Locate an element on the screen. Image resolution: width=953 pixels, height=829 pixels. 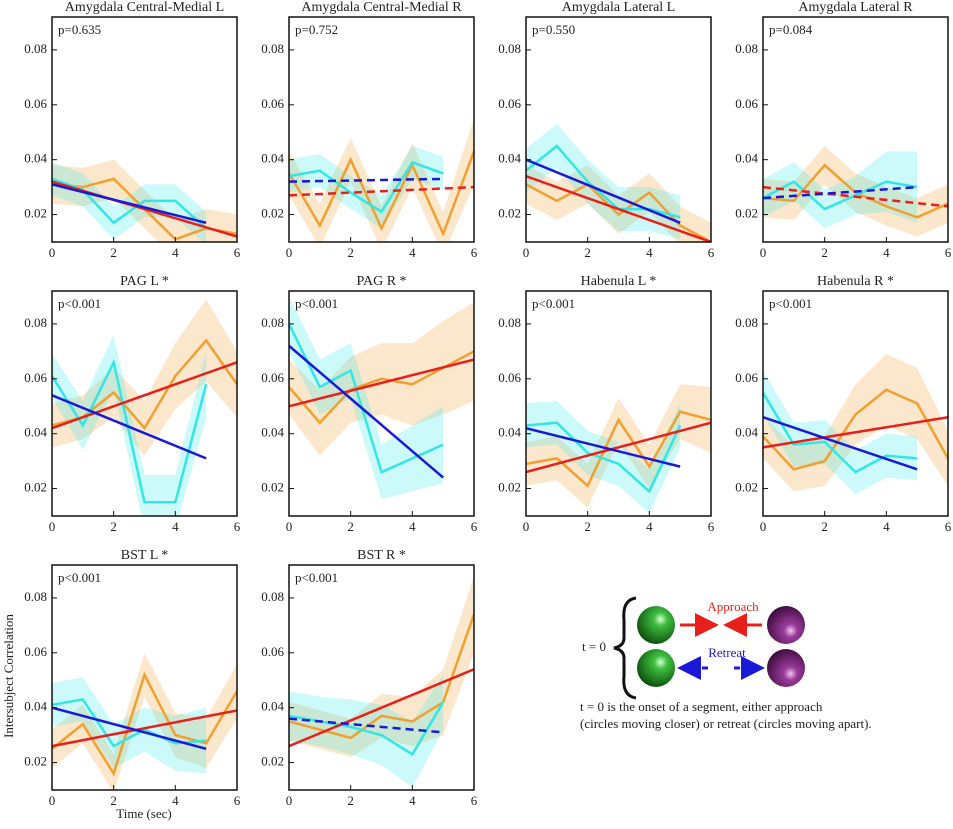
chart-title: Amygdala Lateral R is located at coordinates (855, 7).